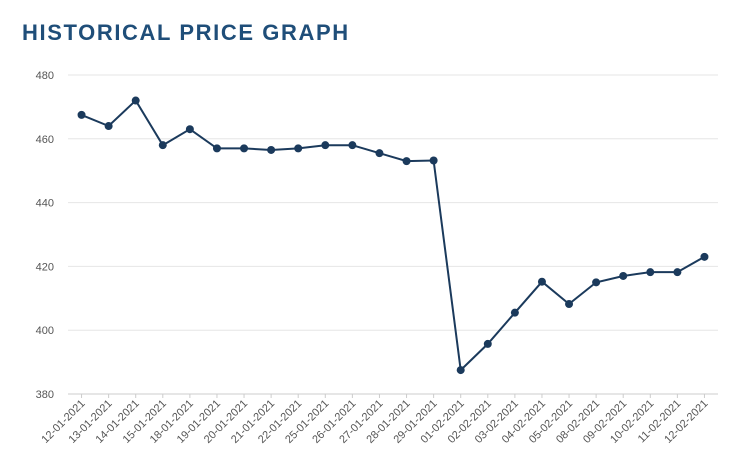 The width and height of the screenshot is (749, 463). I want to click on page-title: HISTORICAL PRICE GRAPH, so click(186, 32).